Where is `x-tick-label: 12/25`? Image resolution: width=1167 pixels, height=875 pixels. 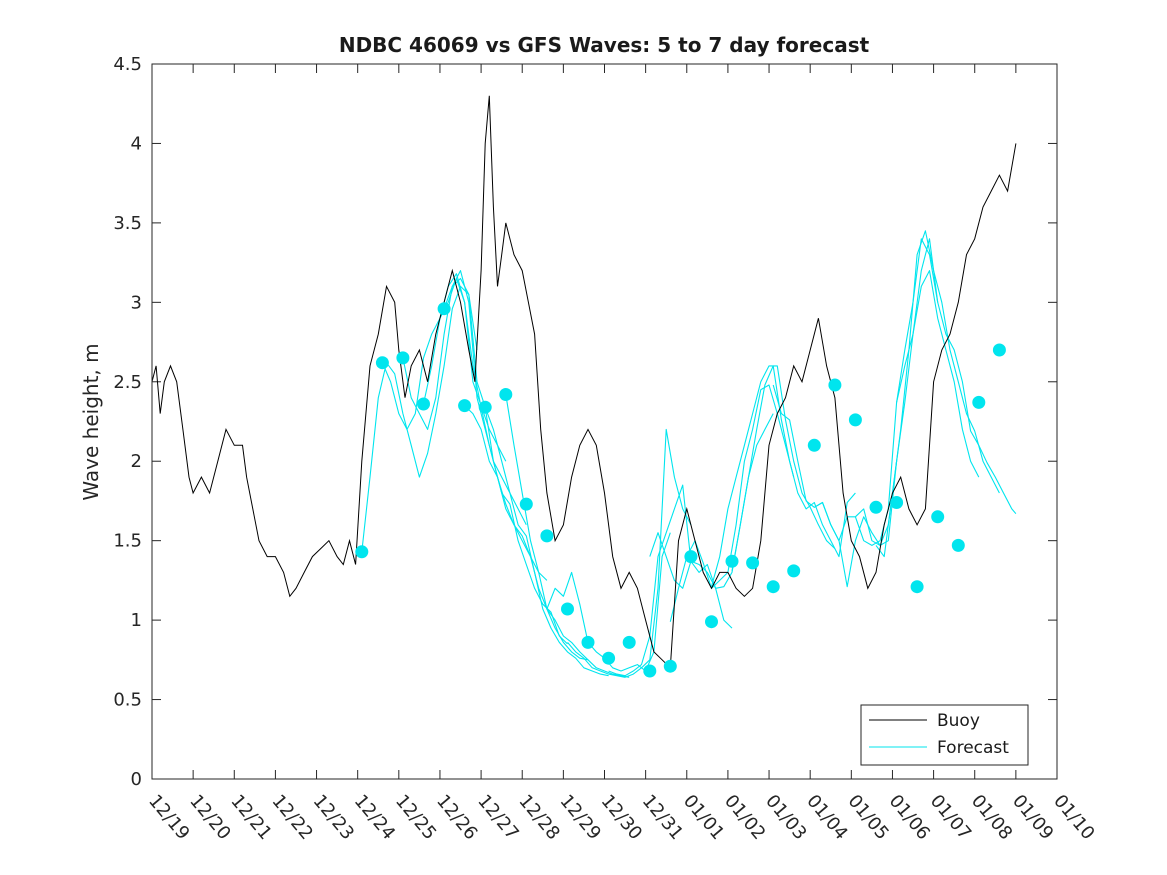
x-tick-label: 12/25 is located at coordinates (415, 817).